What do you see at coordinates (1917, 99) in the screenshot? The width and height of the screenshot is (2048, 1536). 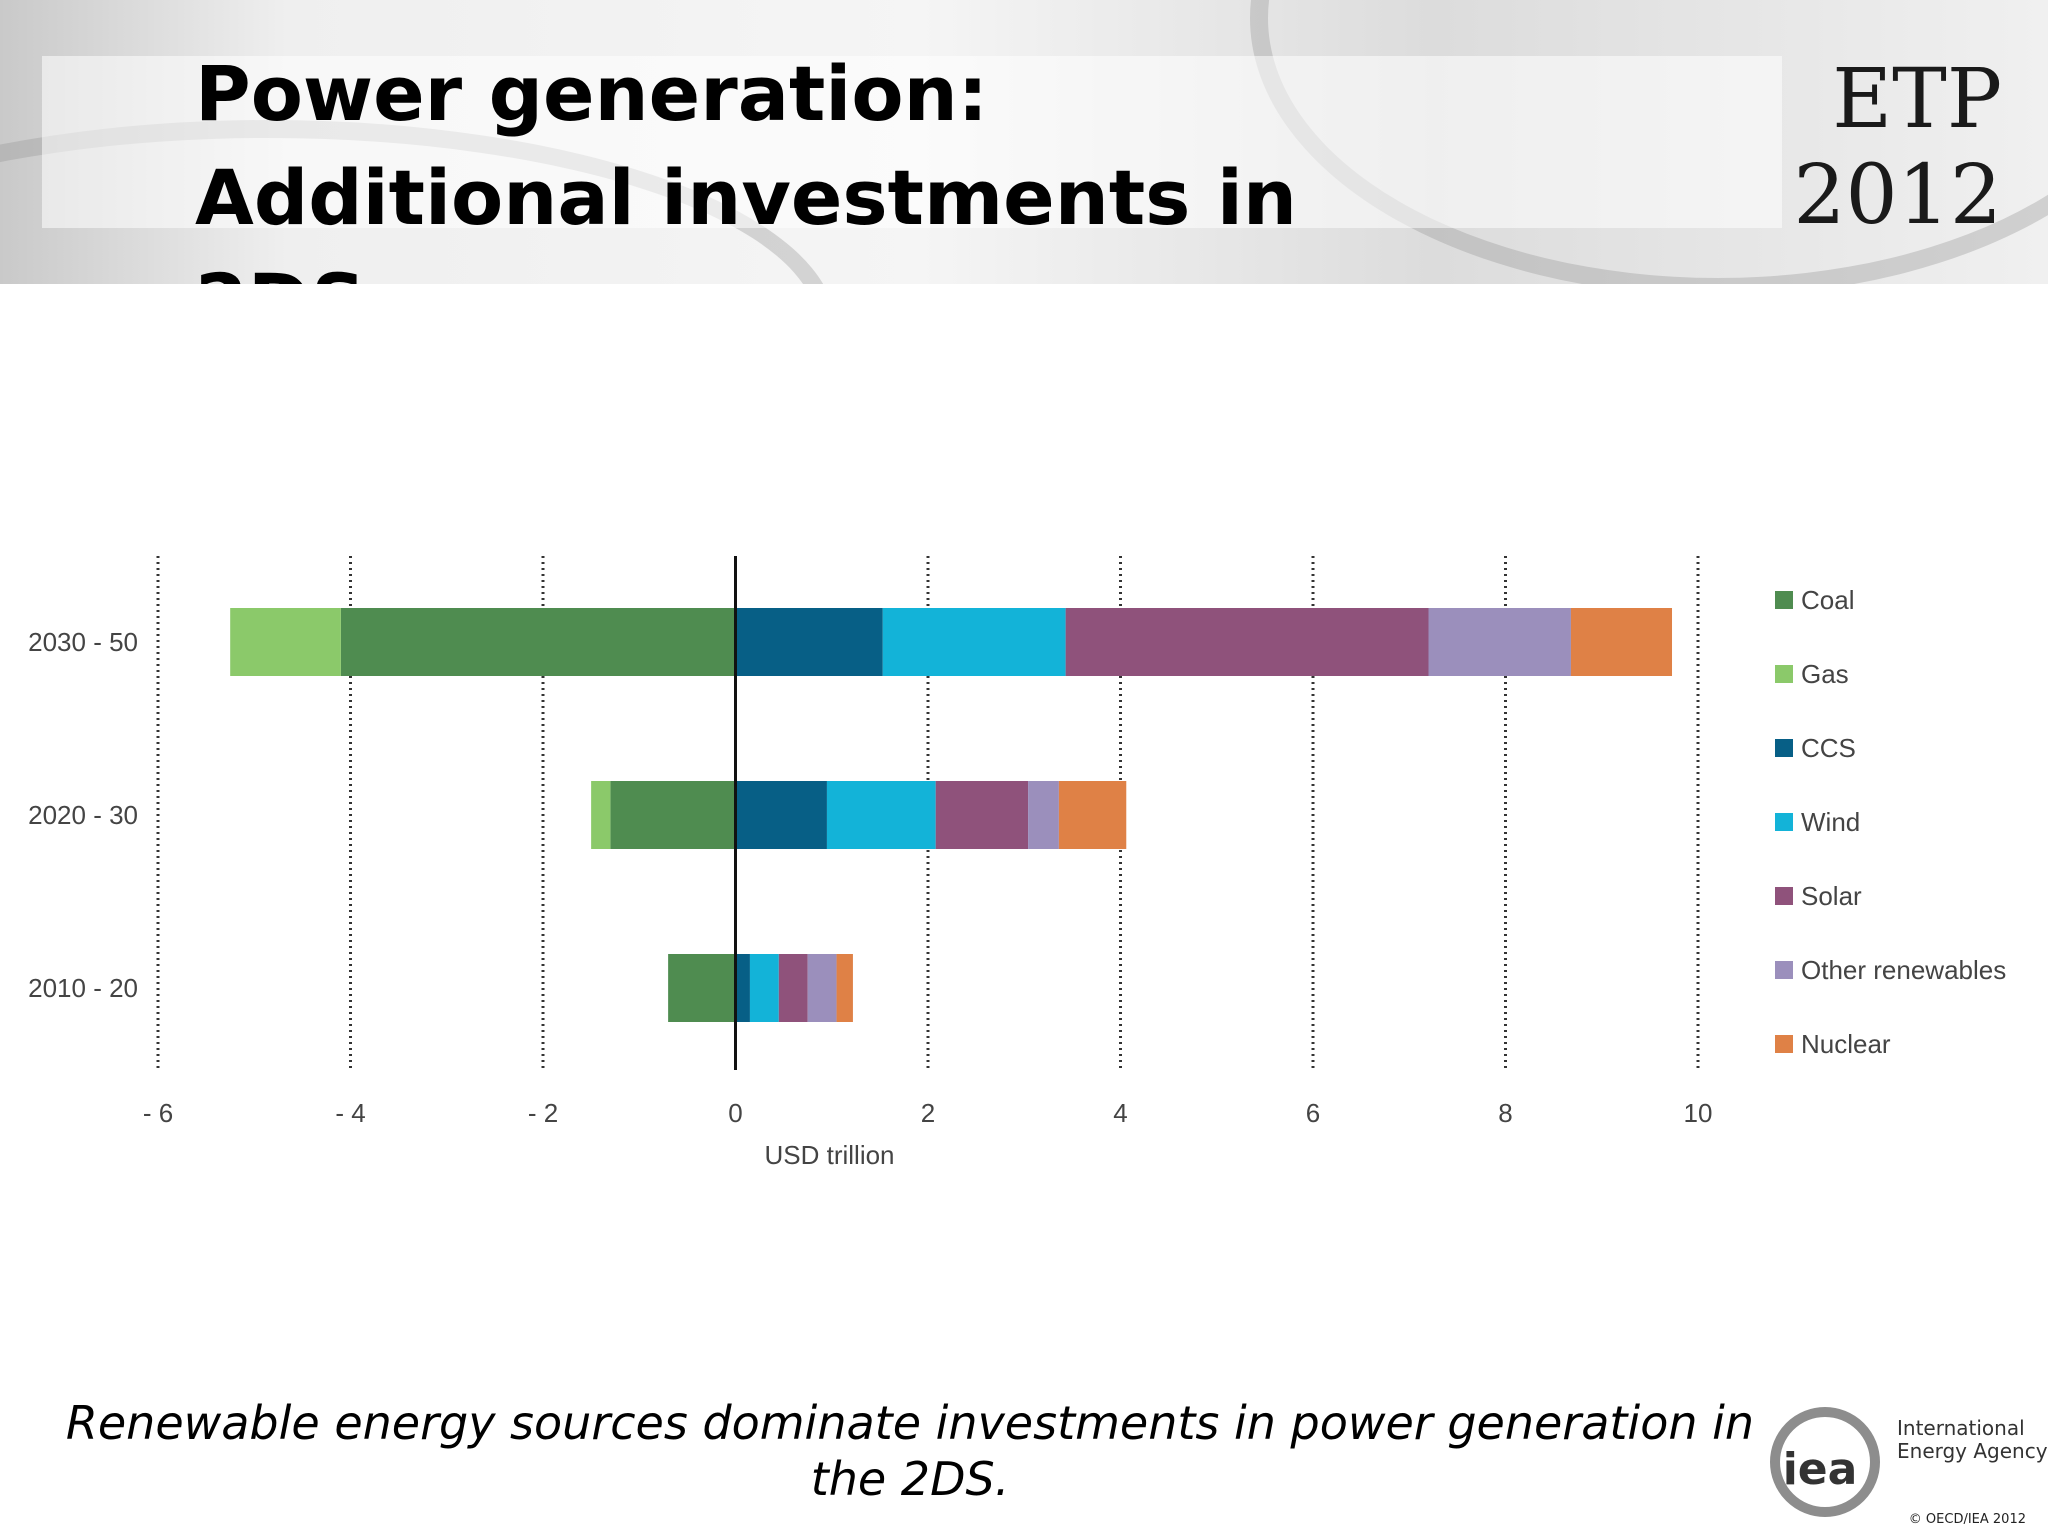 I see `brand-line-1: ETP` at bounding box center [1917, 99].